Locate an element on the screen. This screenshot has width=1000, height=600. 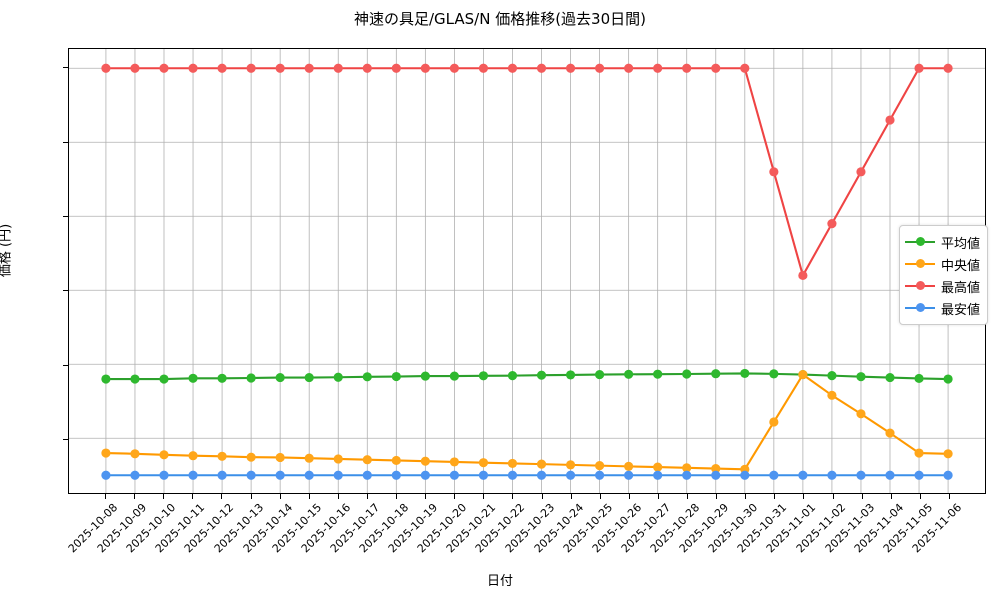
chart-title: 神速の具足/GLAS/N 価格推移(過去30日間) is located at coordinates (500, 19).